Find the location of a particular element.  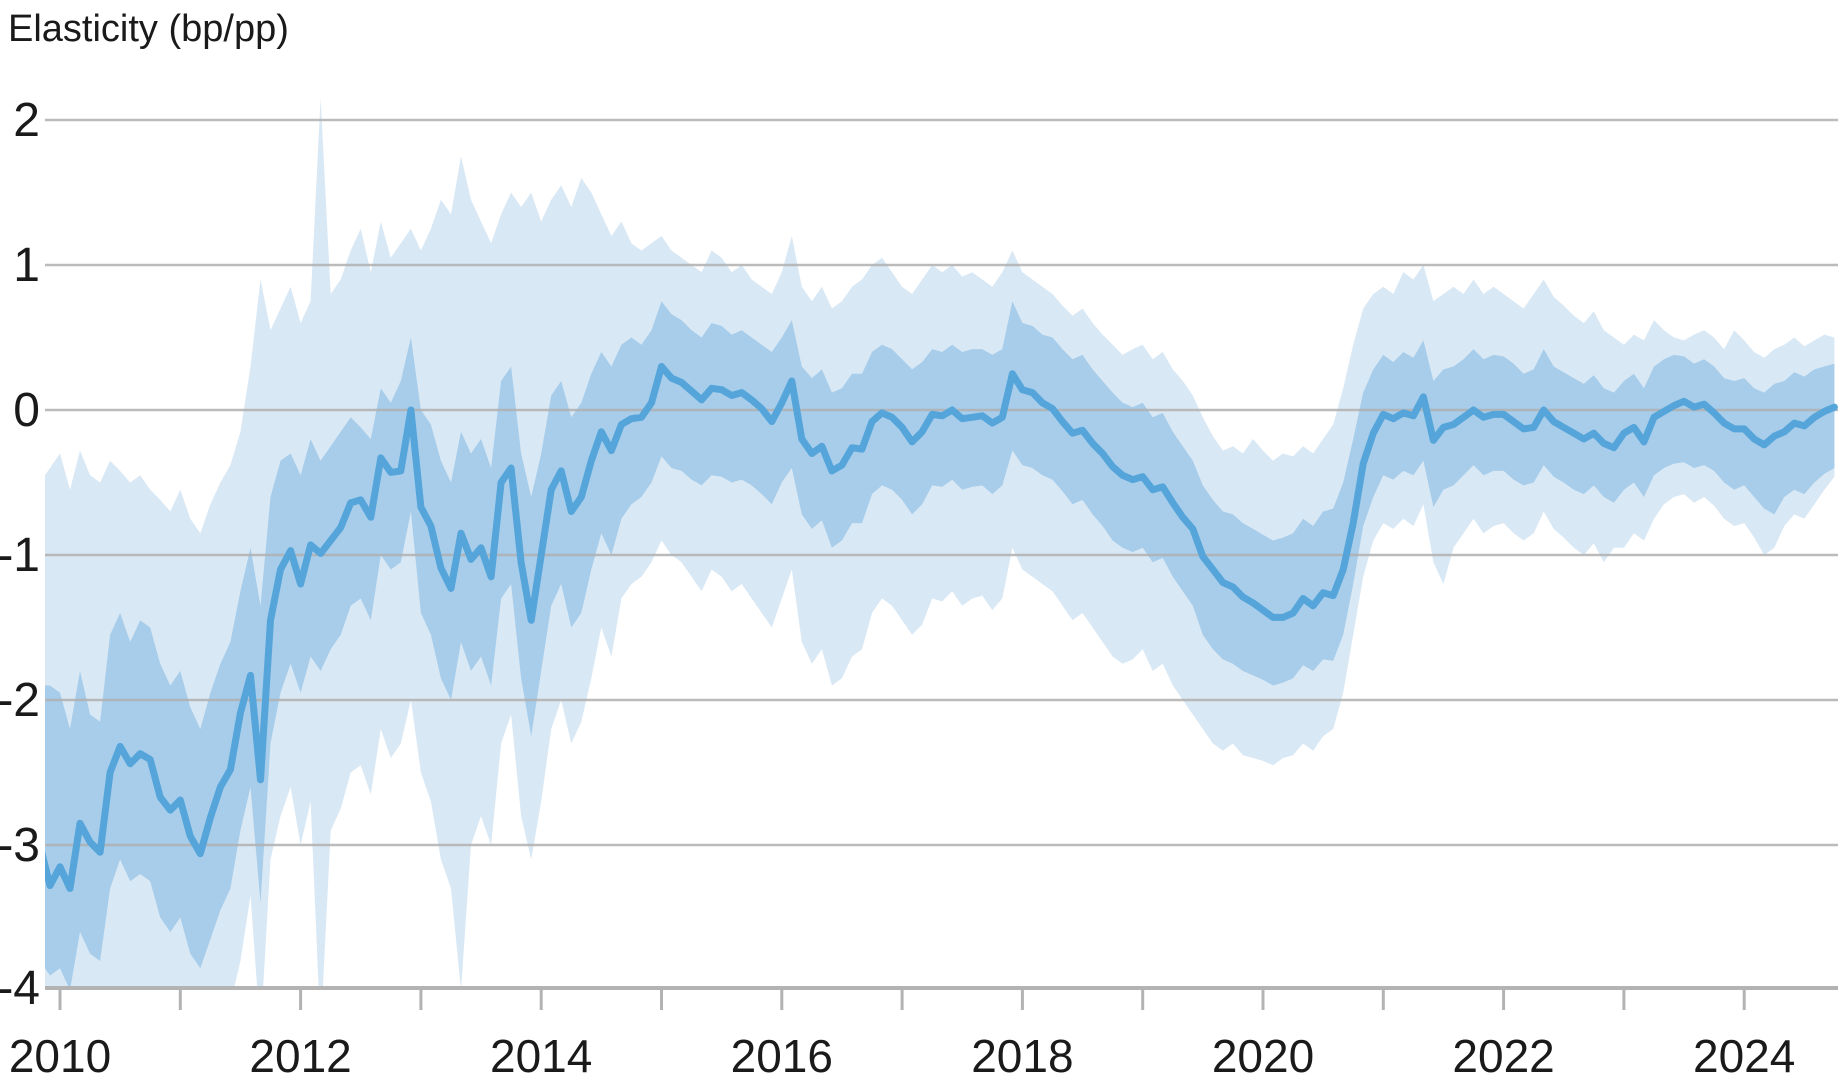

x-axis-label-2012: 2012 is located at coordinates (300, 1056).